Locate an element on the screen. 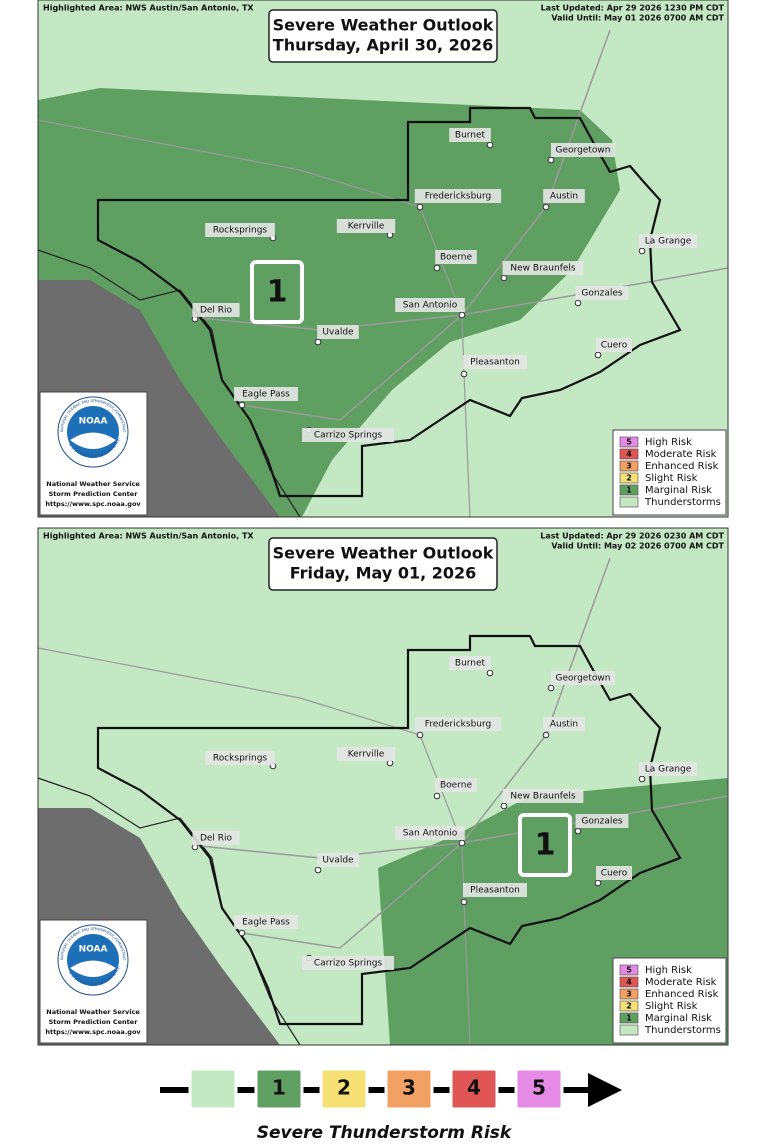 The image size is (768, 1147). city-label: Austin is located at coordinates (564, 197).